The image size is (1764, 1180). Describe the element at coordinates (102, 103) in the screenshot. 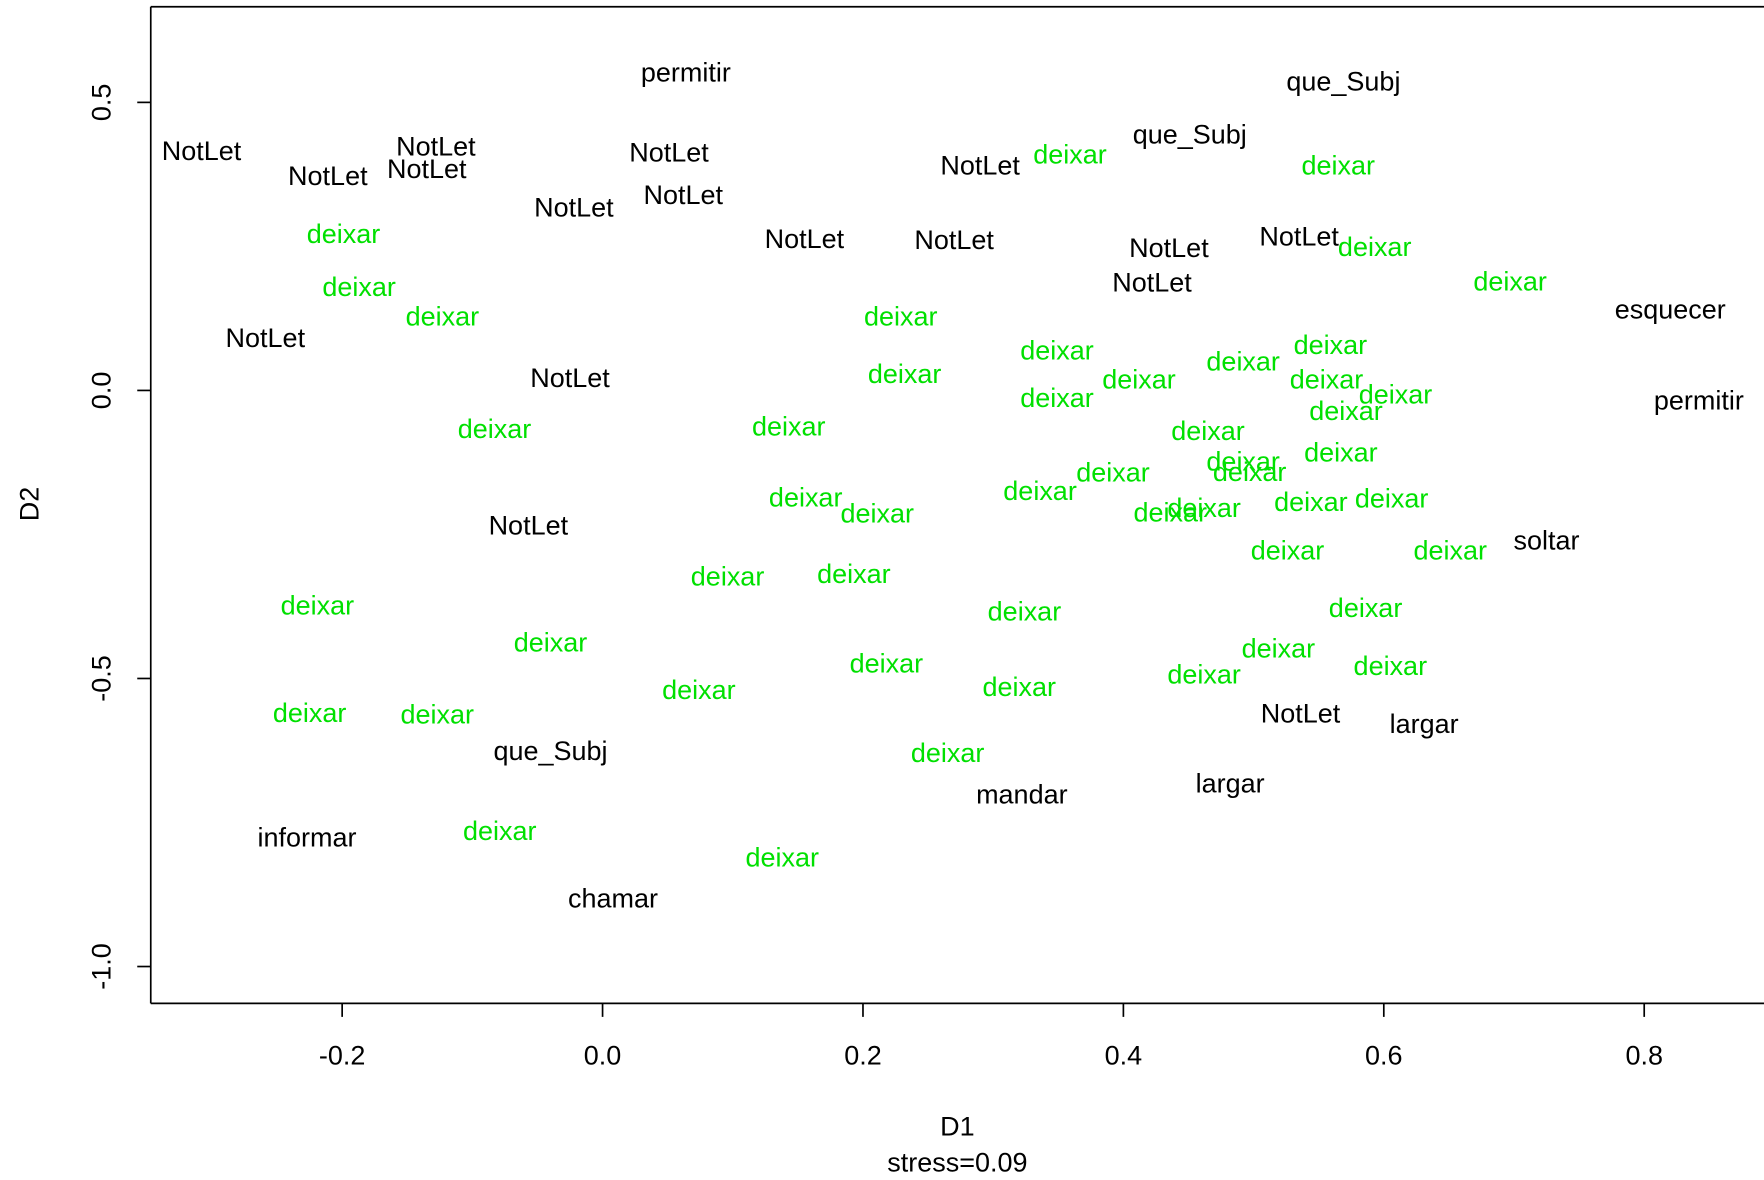

I see `y-tick-label: 0.5` at that location.